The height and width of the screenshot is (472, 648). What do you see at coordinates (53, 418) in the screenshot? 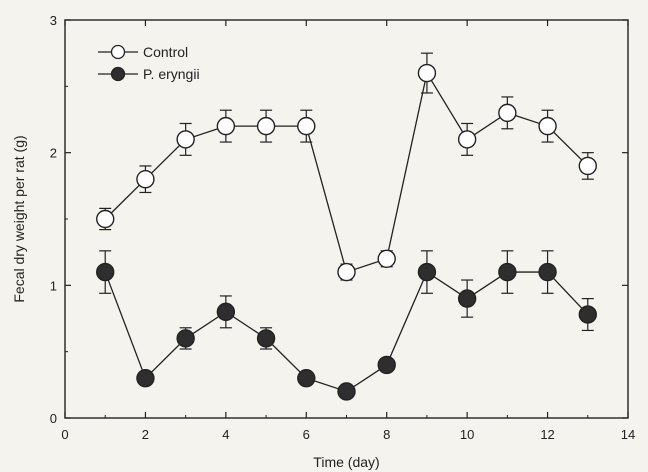
I see `y-tick-label: 0` at bounding box center [53, 418].